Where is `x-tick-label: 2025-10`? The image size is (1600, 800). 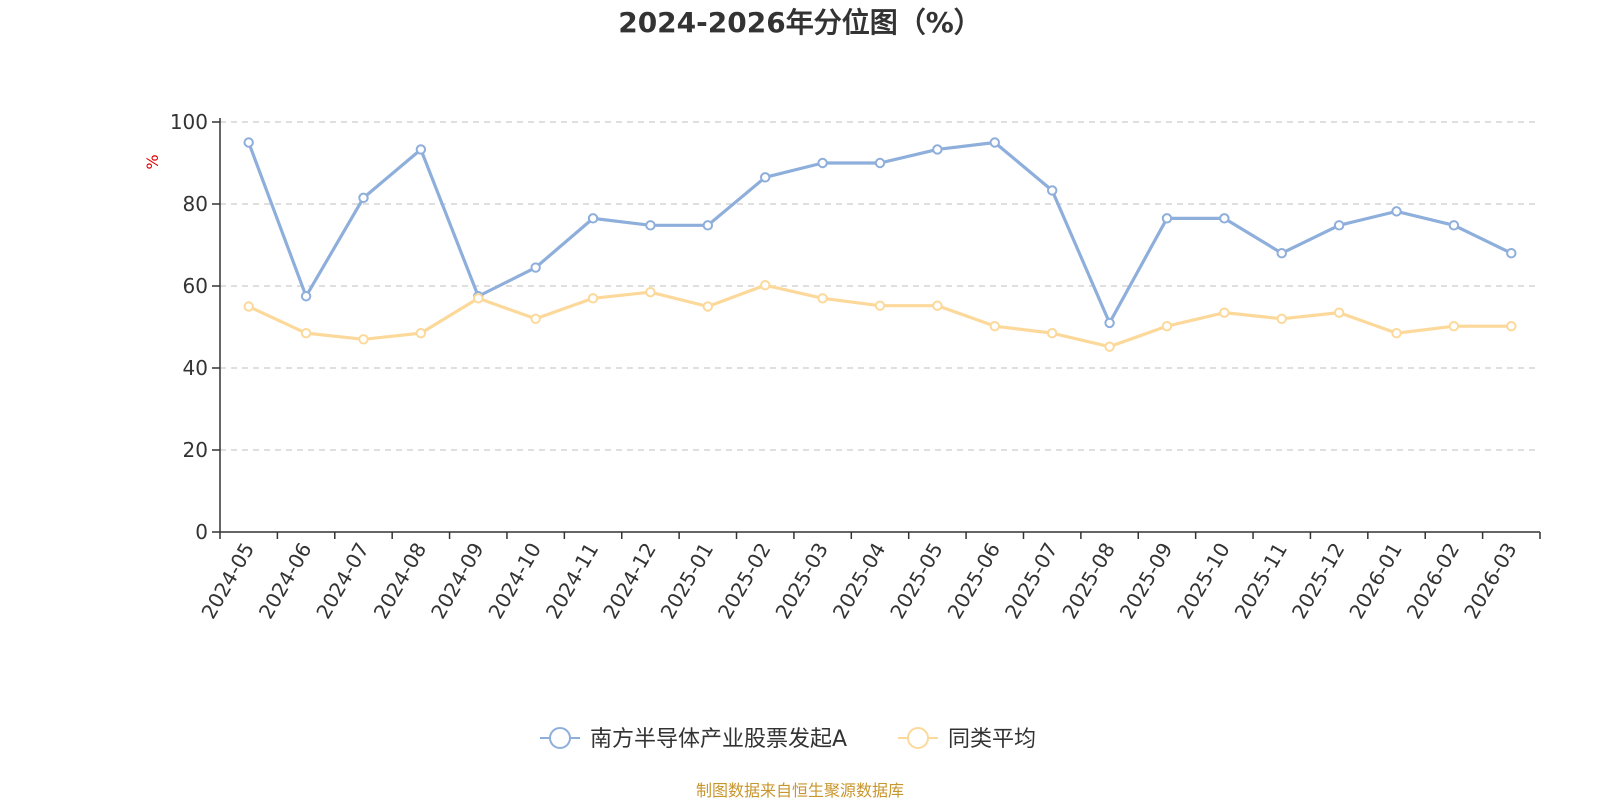 x-tick-label: 2025-10 is located at coordinates (1203, 581).